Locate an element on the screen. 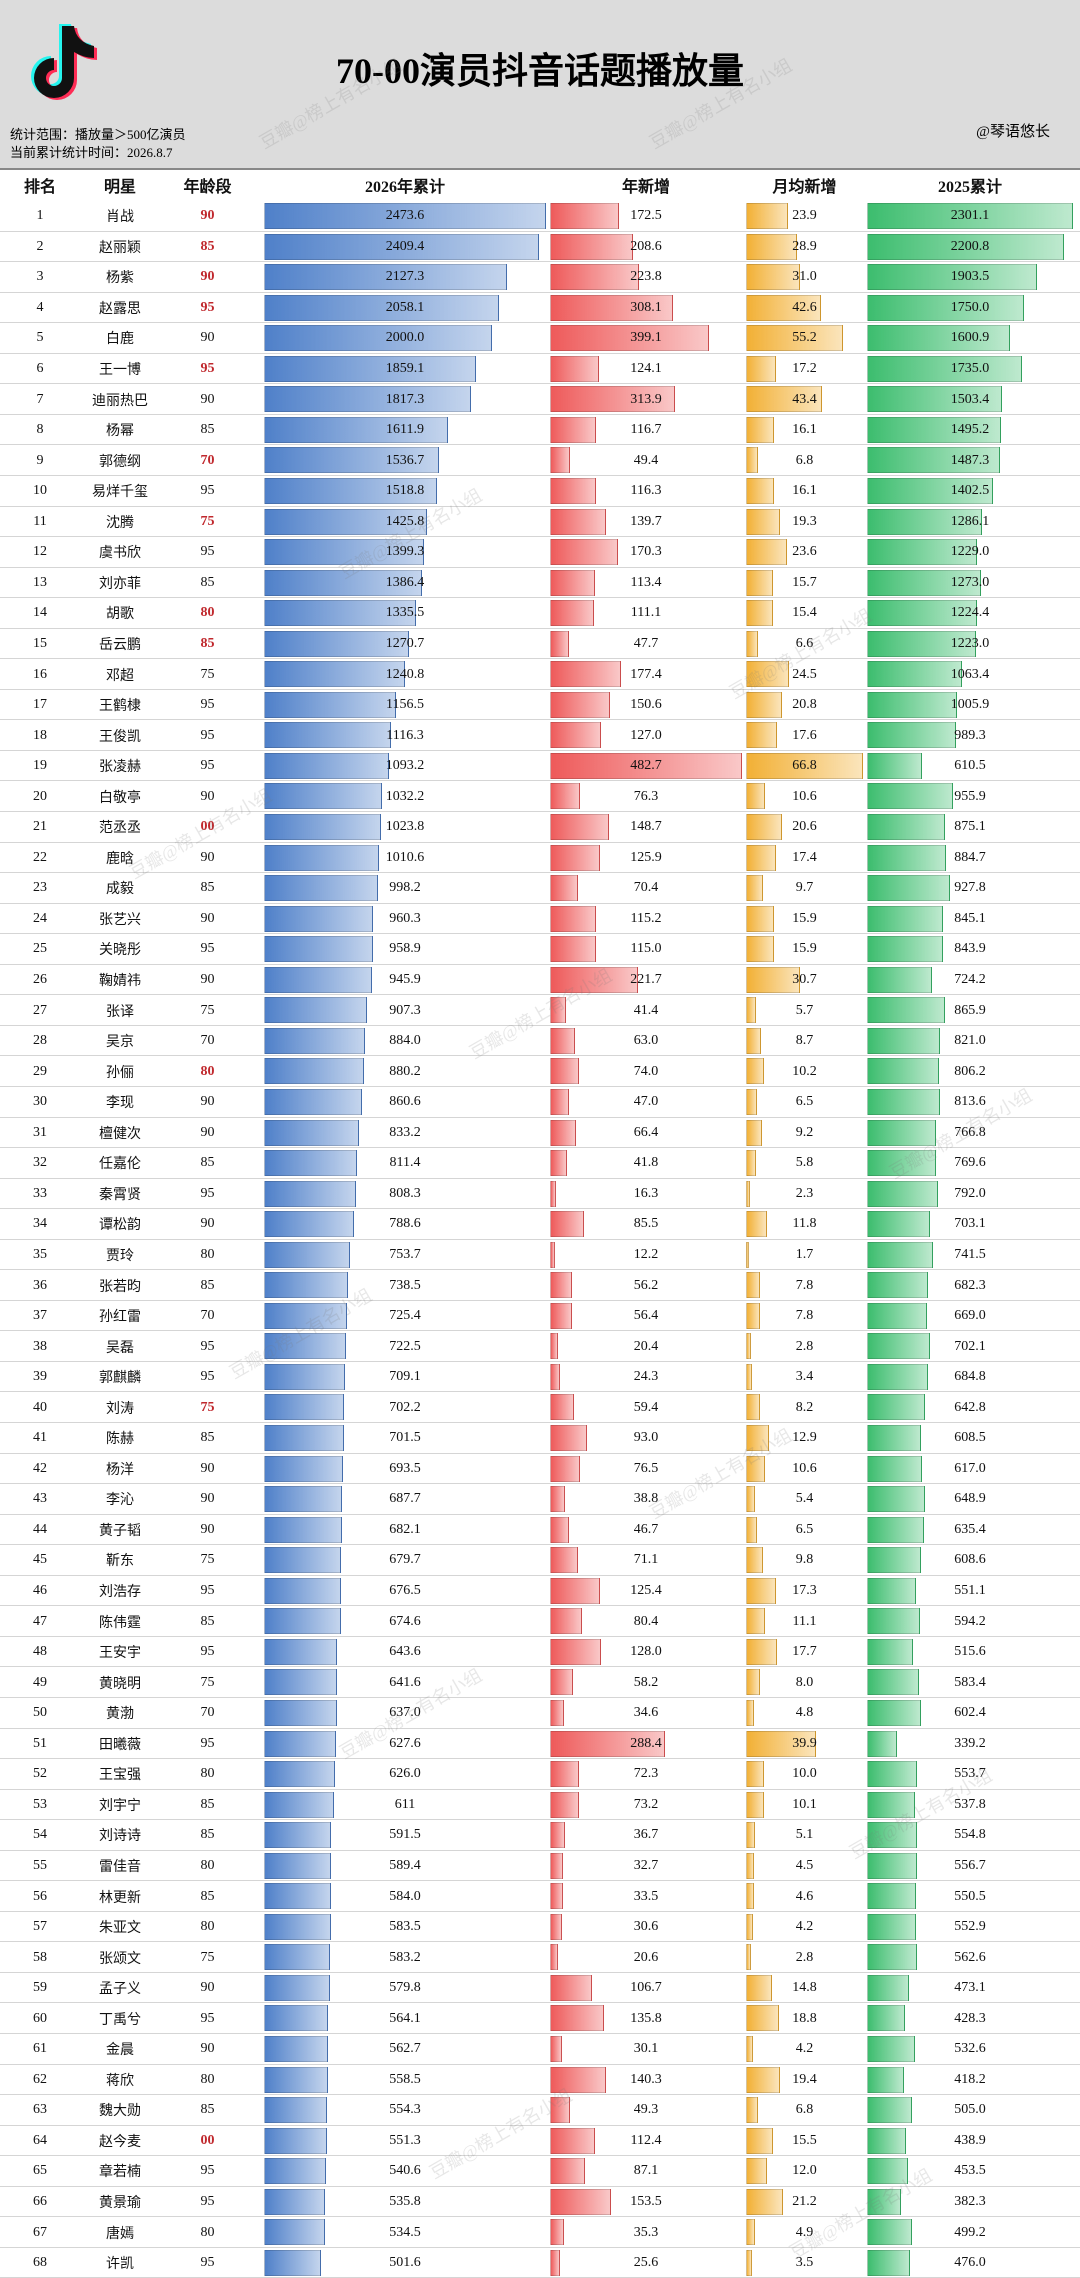 This screenshot has width=1080, height=2278. value-cell: 540.6 is located at coordinates (405, 2171).